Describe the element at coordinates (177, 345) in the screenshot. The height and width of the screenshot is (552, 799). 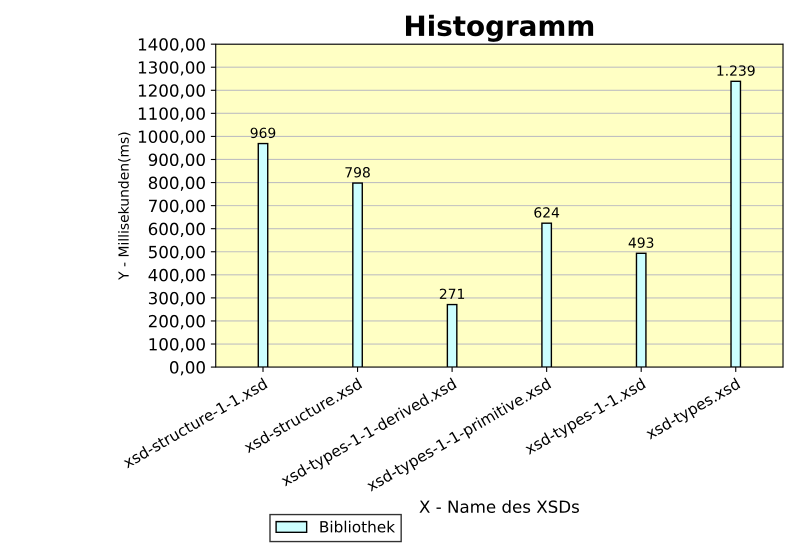
I see `y-tick-label: 100,00` at that location.